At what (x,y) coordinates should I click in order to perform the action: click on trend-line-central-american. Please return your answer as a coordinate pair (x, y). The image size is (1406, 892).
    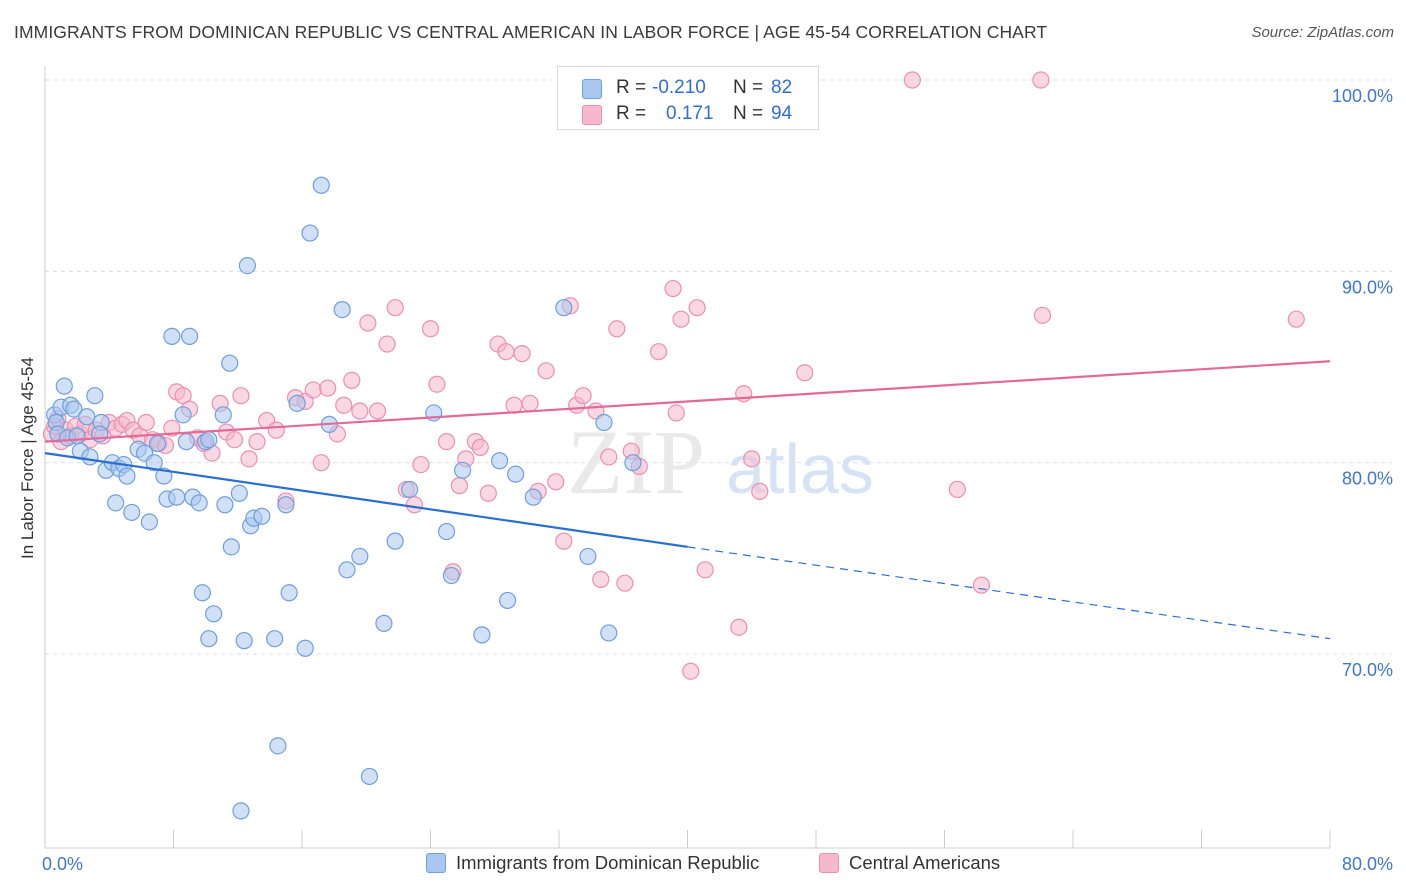
    Looking at the image, I should click on (687, 401).